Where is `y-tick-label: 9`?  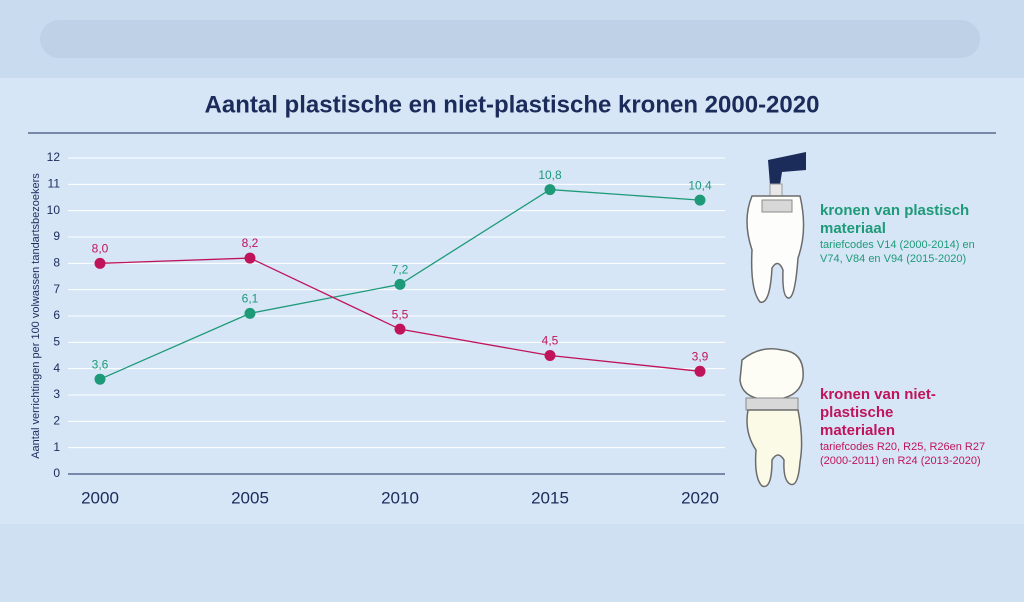 y-tick-label: 9 is located at coordinates (56, 236).